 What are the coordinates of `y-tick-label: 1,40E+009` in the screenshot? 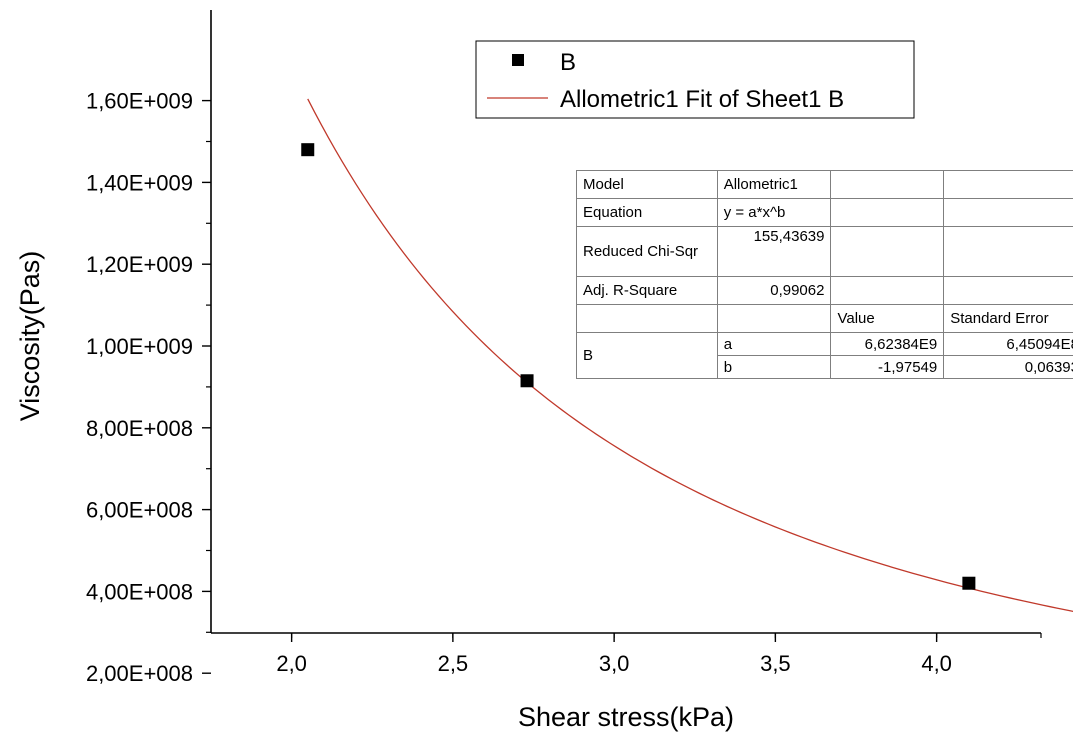 It's located at (139, 182).